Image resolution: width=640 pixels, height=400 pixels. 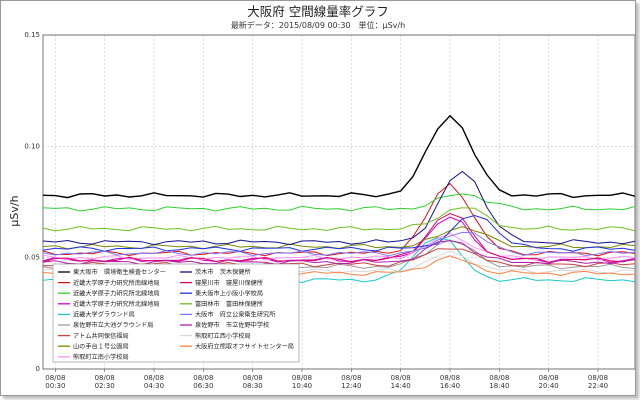 What do you see at coordinates (499, 386) in the screenshot?
I see `x-tick-time: 18:40` at bounding box center [499, 386].